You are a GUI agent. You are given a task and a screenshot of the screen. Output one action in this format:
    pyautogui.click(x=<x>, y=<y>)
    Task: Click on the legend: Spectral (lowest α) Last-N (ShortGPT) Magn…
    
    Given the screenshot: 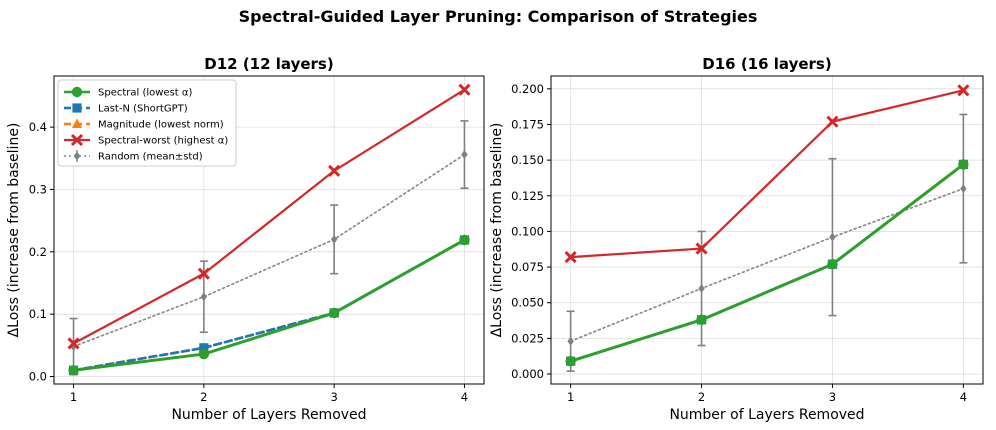 What is the action you would take?
    pyautogui.click(x=147, y=123)
    